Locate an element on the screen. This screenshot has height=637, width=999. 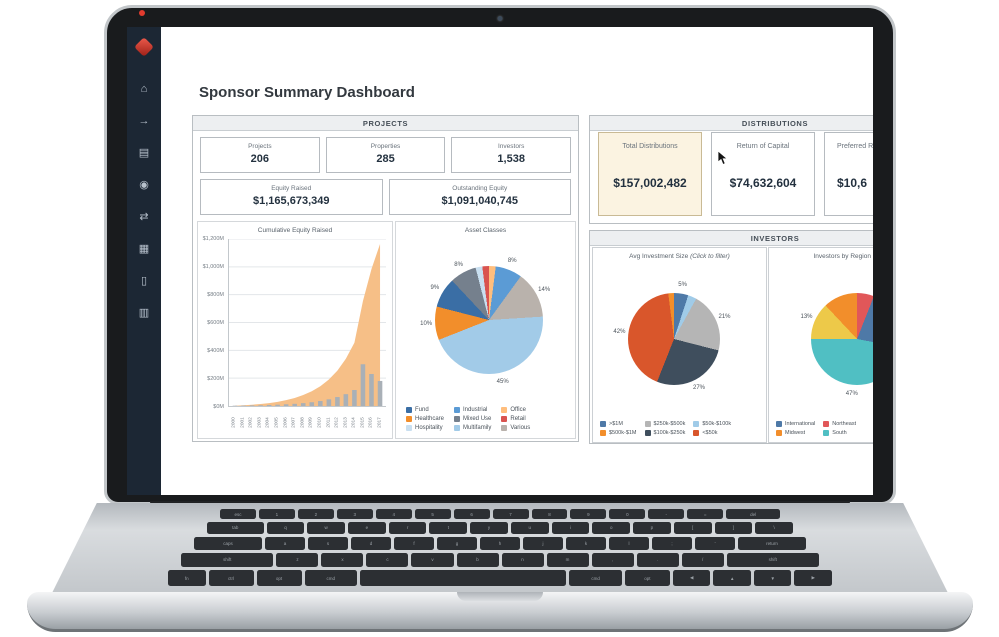
pie-investors-by-region is located at coordinates (842, 339).